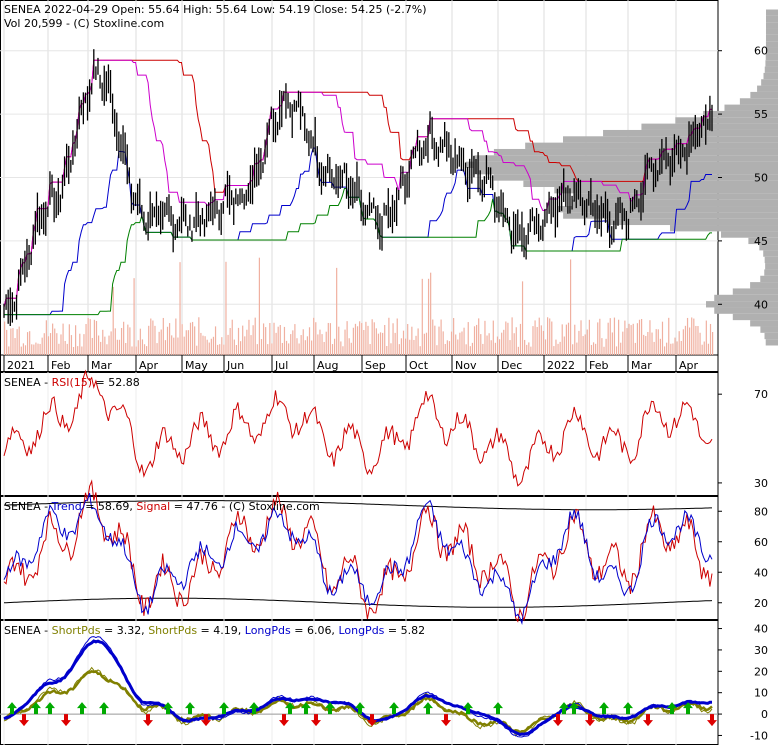 The width and height of the screenshot is (778, 746). What do you see at coordinates (124, 630) in the screenshot?
I see `short-pds-1-value: = 3.32,` at bounding box center [124, 630].